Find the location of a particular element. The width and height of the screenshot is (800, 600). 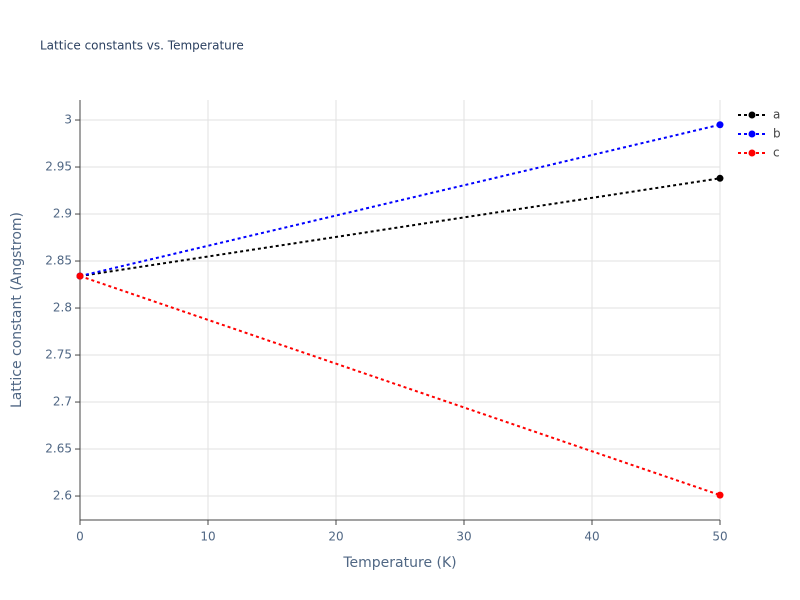

y-axis-title: Lattice constant (Angstrom) is located at coordinates (17, 310).